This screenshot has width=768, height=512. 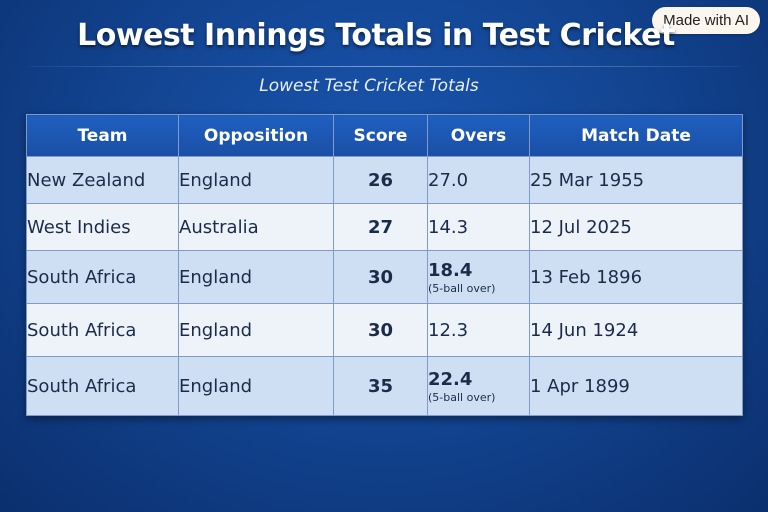 I want to click on header-score: Score, so click(x=380, y=135).